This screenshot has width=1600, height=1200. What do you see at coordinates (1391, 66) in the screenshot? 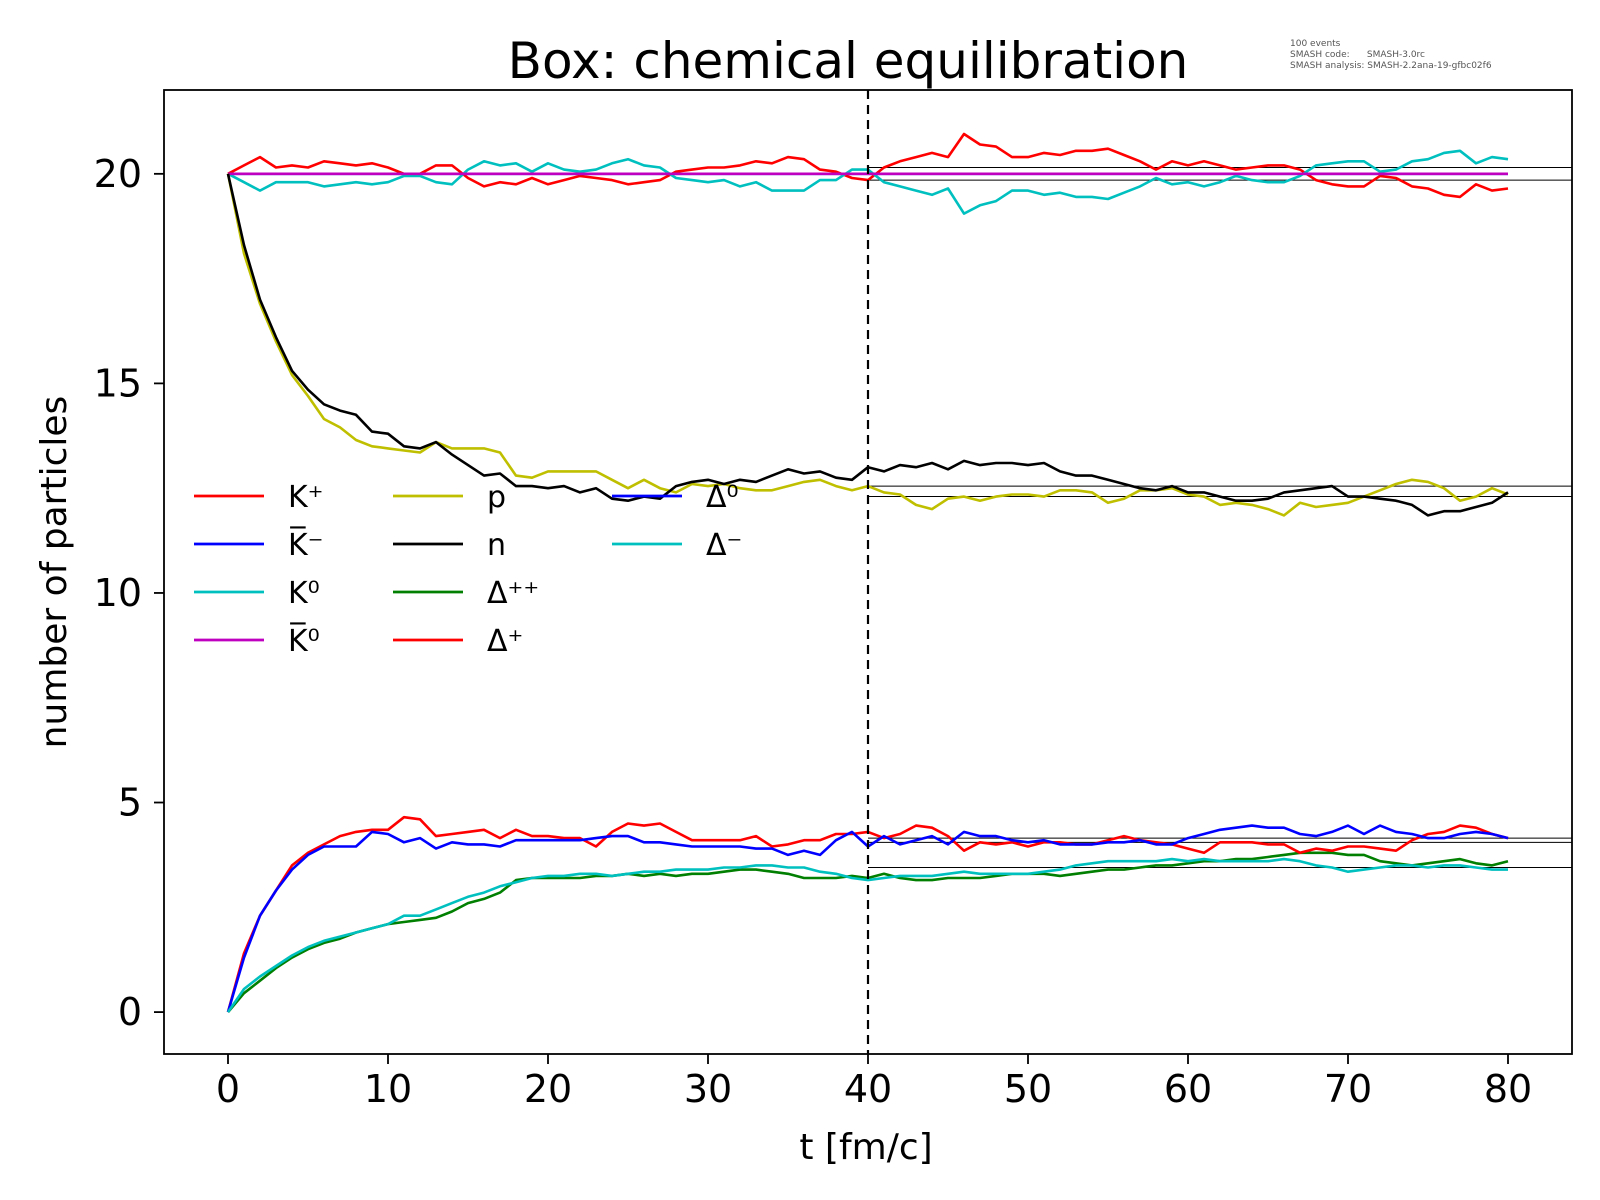
I see `metadata-line: SMASH analysis: SMASH-2.2ana-19-gfbc02f6` at bounding box center [1391, 66].